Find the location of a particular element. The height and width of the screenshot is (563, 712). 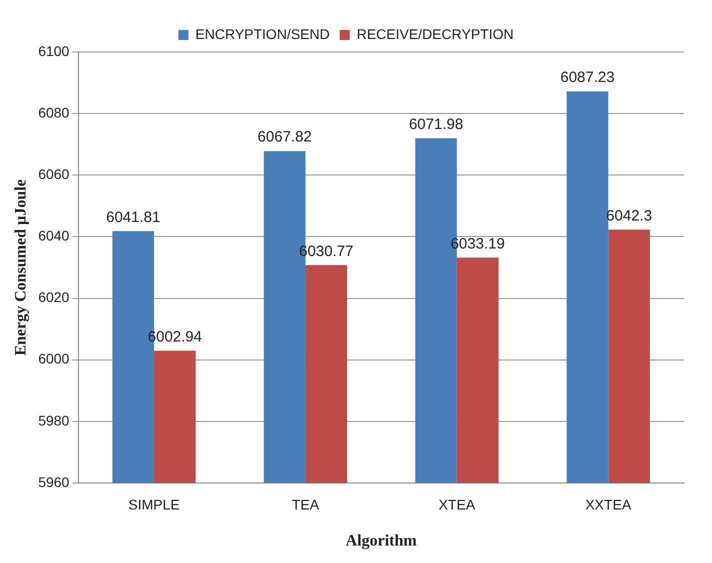

y-tick-label: 6000 is located at coordinates (54, 358).